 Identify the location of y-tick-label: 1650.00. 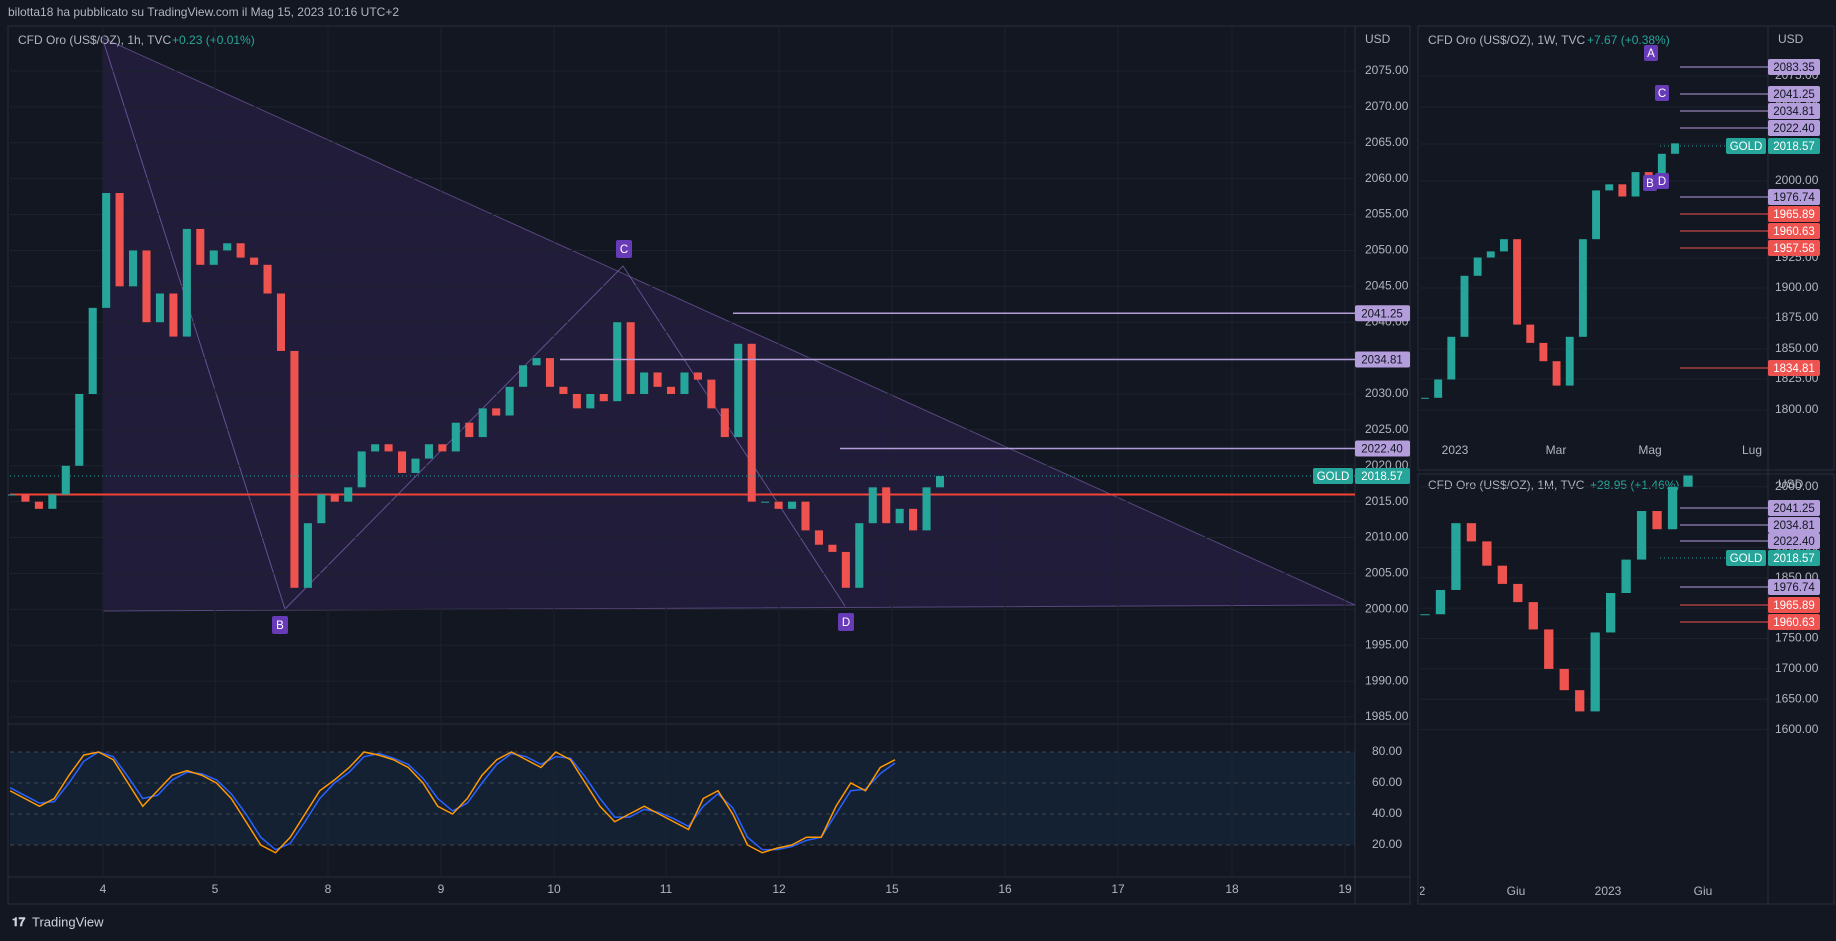
(1797, 698).